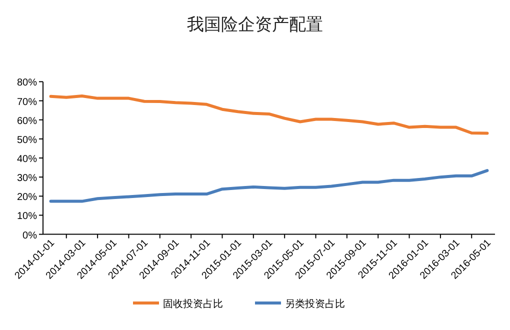  What do you see at coordinates (27, 140) in the screenshot?
I see `y-tick-label: 50%` at bounding box center [27, 140].